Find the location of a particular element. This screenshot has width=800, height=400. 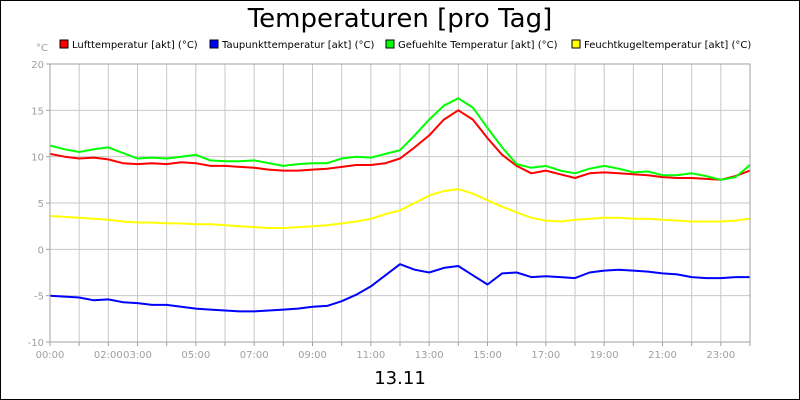

x-tick-label: 07:00 is located at coordinates (254, 355).